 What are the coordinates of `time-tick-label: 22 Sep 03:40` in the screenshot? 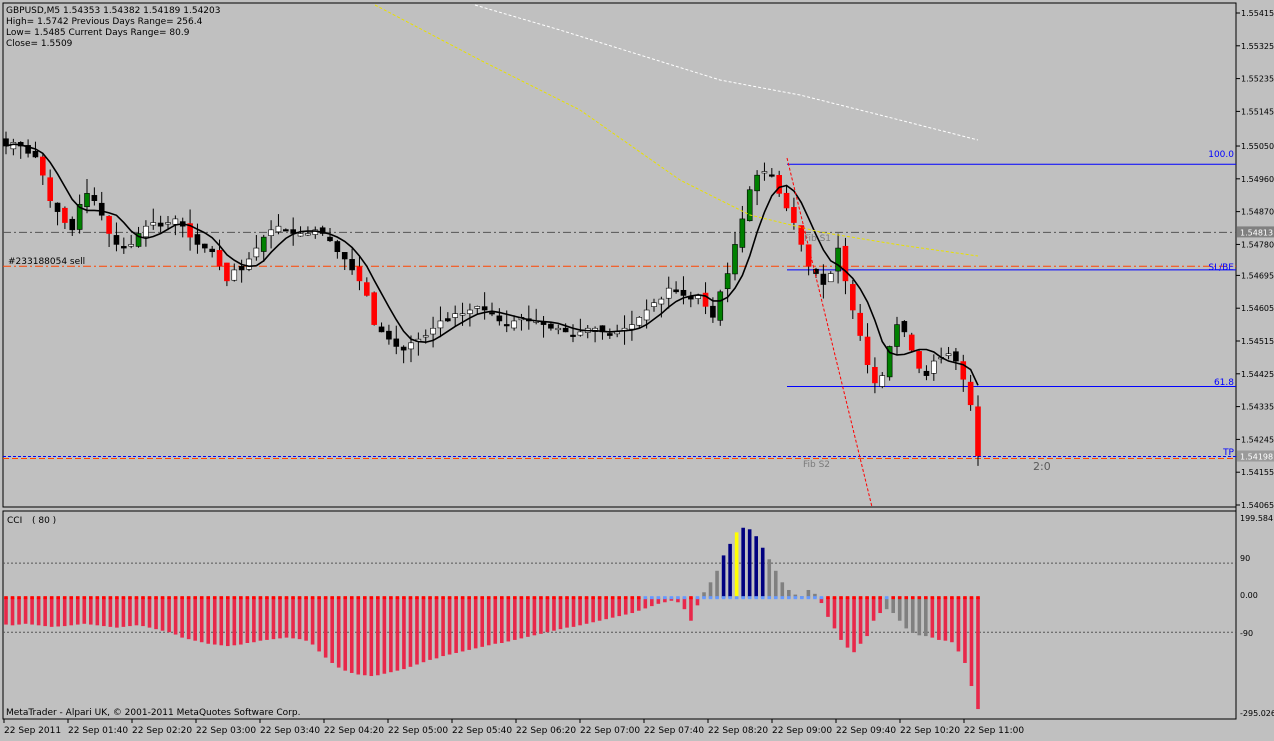 It's located at (290, 731).